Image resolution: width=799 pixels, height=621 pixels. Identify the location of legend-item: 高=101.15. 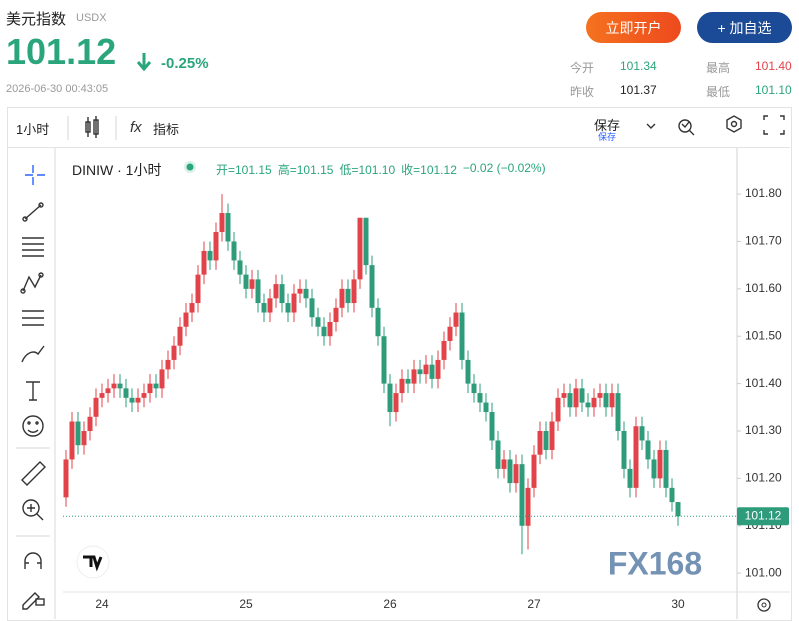
(305, 170).